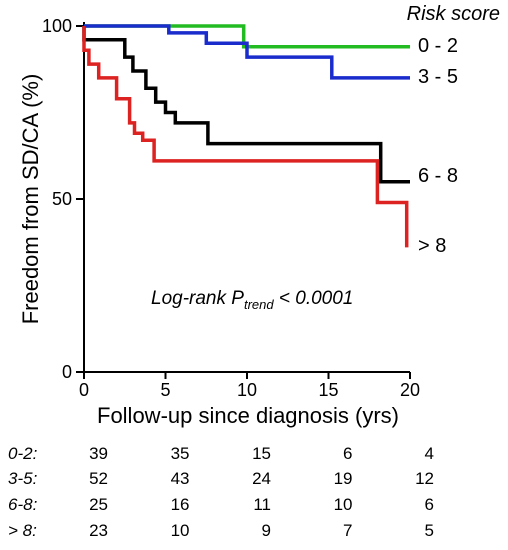 This screenshot has height=550, width=508. I want to click on y-tick-label: 50, so click(62, 199).